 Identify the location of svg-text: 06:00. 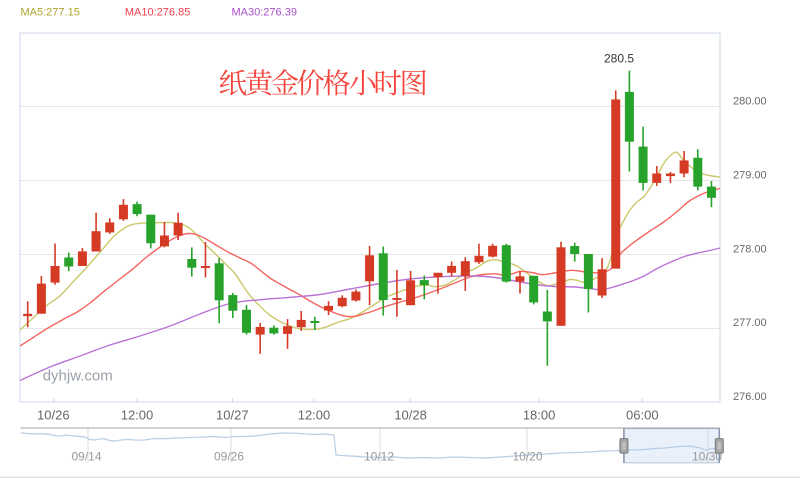
(642, 415).